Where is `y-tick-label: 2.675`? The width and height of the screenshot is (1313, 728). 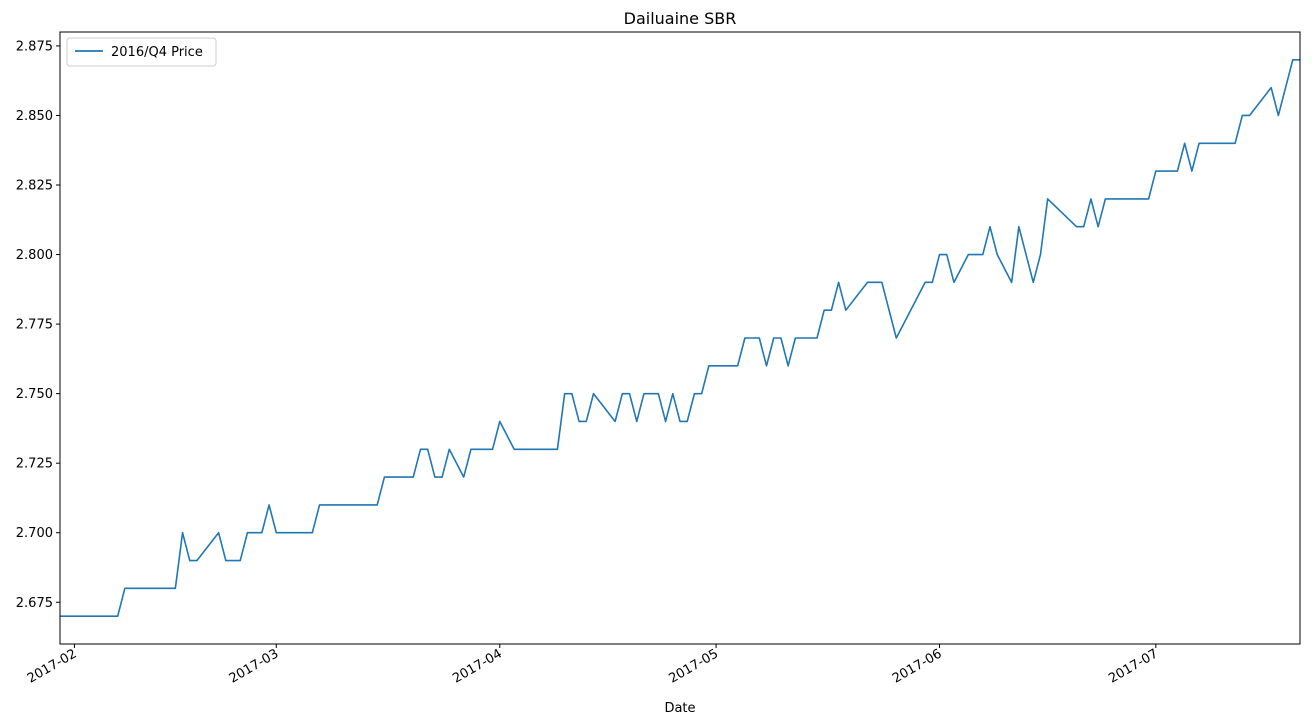 y-tick-label: 2.675 is located at coordinates (34, 603).